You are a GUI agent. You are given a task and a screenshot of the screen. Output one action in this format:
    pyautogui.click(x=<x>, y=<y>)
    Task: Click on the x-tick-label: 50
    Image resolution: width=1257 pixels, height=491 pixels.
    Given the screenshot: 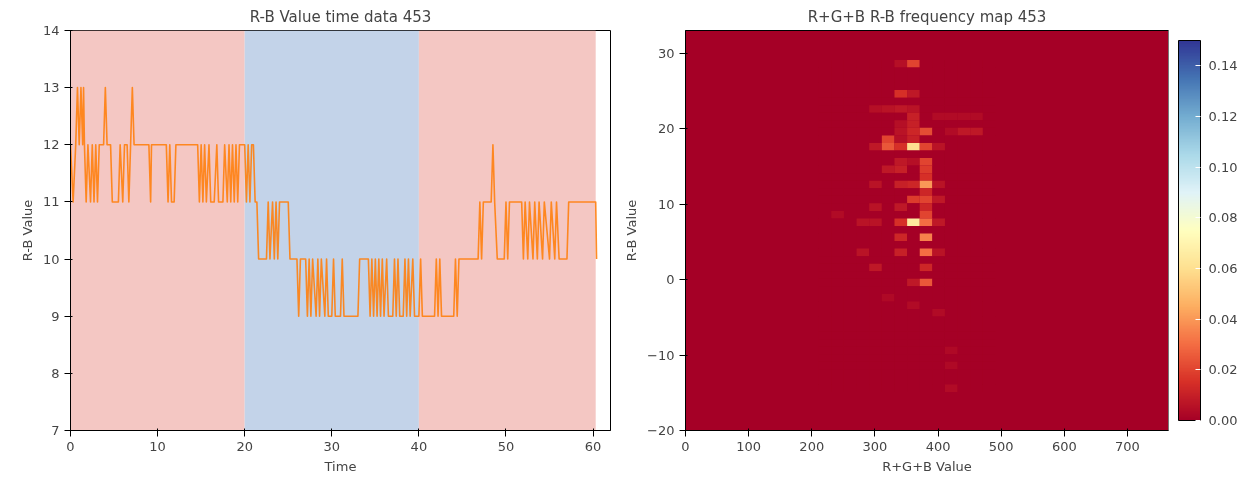 What is the action you would take?
    pyautogui.click(x=506, y=446)
    